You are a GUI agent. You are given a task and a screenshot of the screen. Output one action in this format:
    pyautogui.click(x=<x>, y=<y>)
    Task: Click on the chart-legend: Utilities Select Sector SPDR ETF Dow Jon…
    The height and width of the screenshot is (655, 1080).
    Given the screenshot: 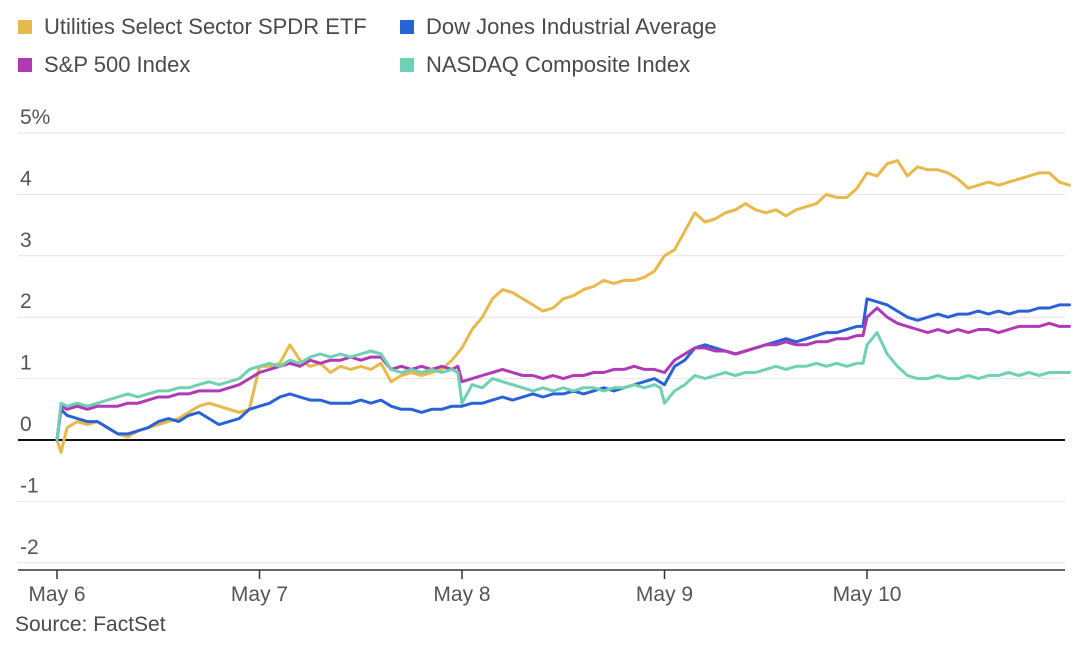 What is the action you would take?
    pyautogui.click(x=428, y=50)
    